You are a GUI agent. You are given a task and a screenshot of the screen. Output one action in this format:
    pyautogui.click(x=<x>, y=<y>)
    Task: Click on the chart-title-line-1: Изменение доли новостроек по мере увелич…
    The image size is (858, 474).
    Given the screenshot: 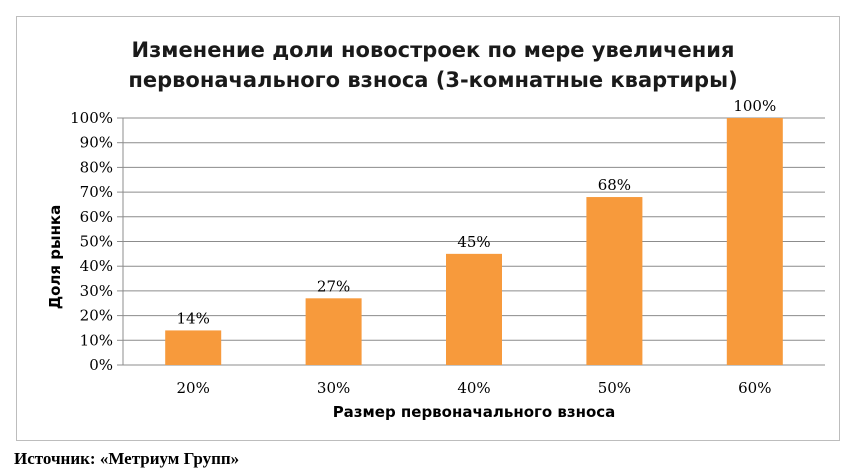 What is the action you would take?
    pyautogui.click(x=433, y=50)
    